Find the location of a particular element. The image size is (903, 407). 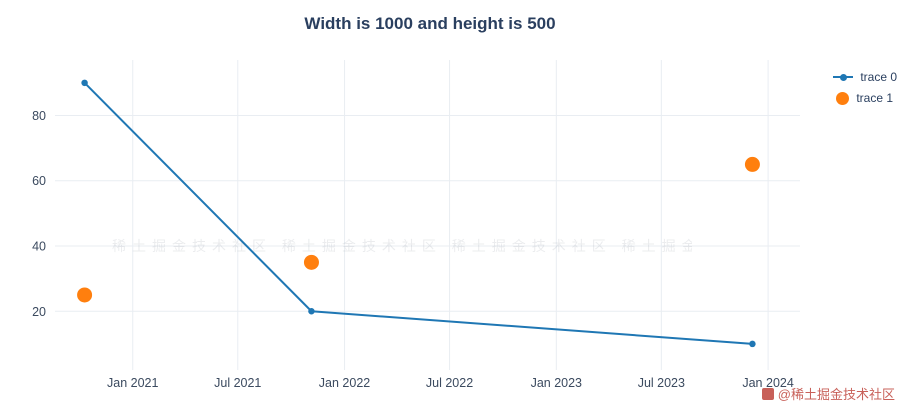

svg-text: 40 is located at coordinates (39, 247).